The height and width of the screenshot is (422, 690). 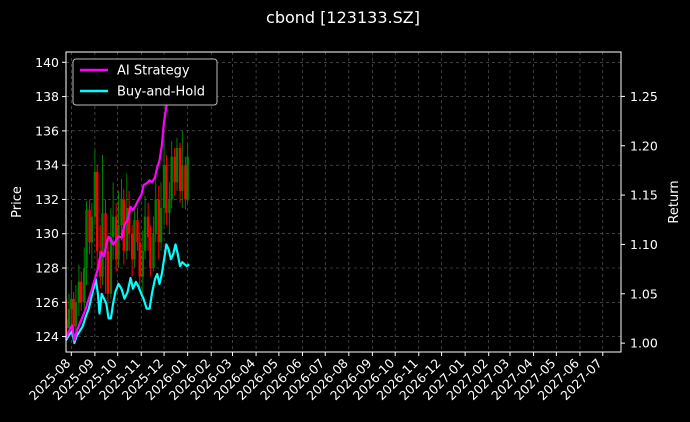 What do you see at coordinates (47, 336) in the screenshot?
I see `left-y-tick-label: 124` at bounding box center [47, 336].